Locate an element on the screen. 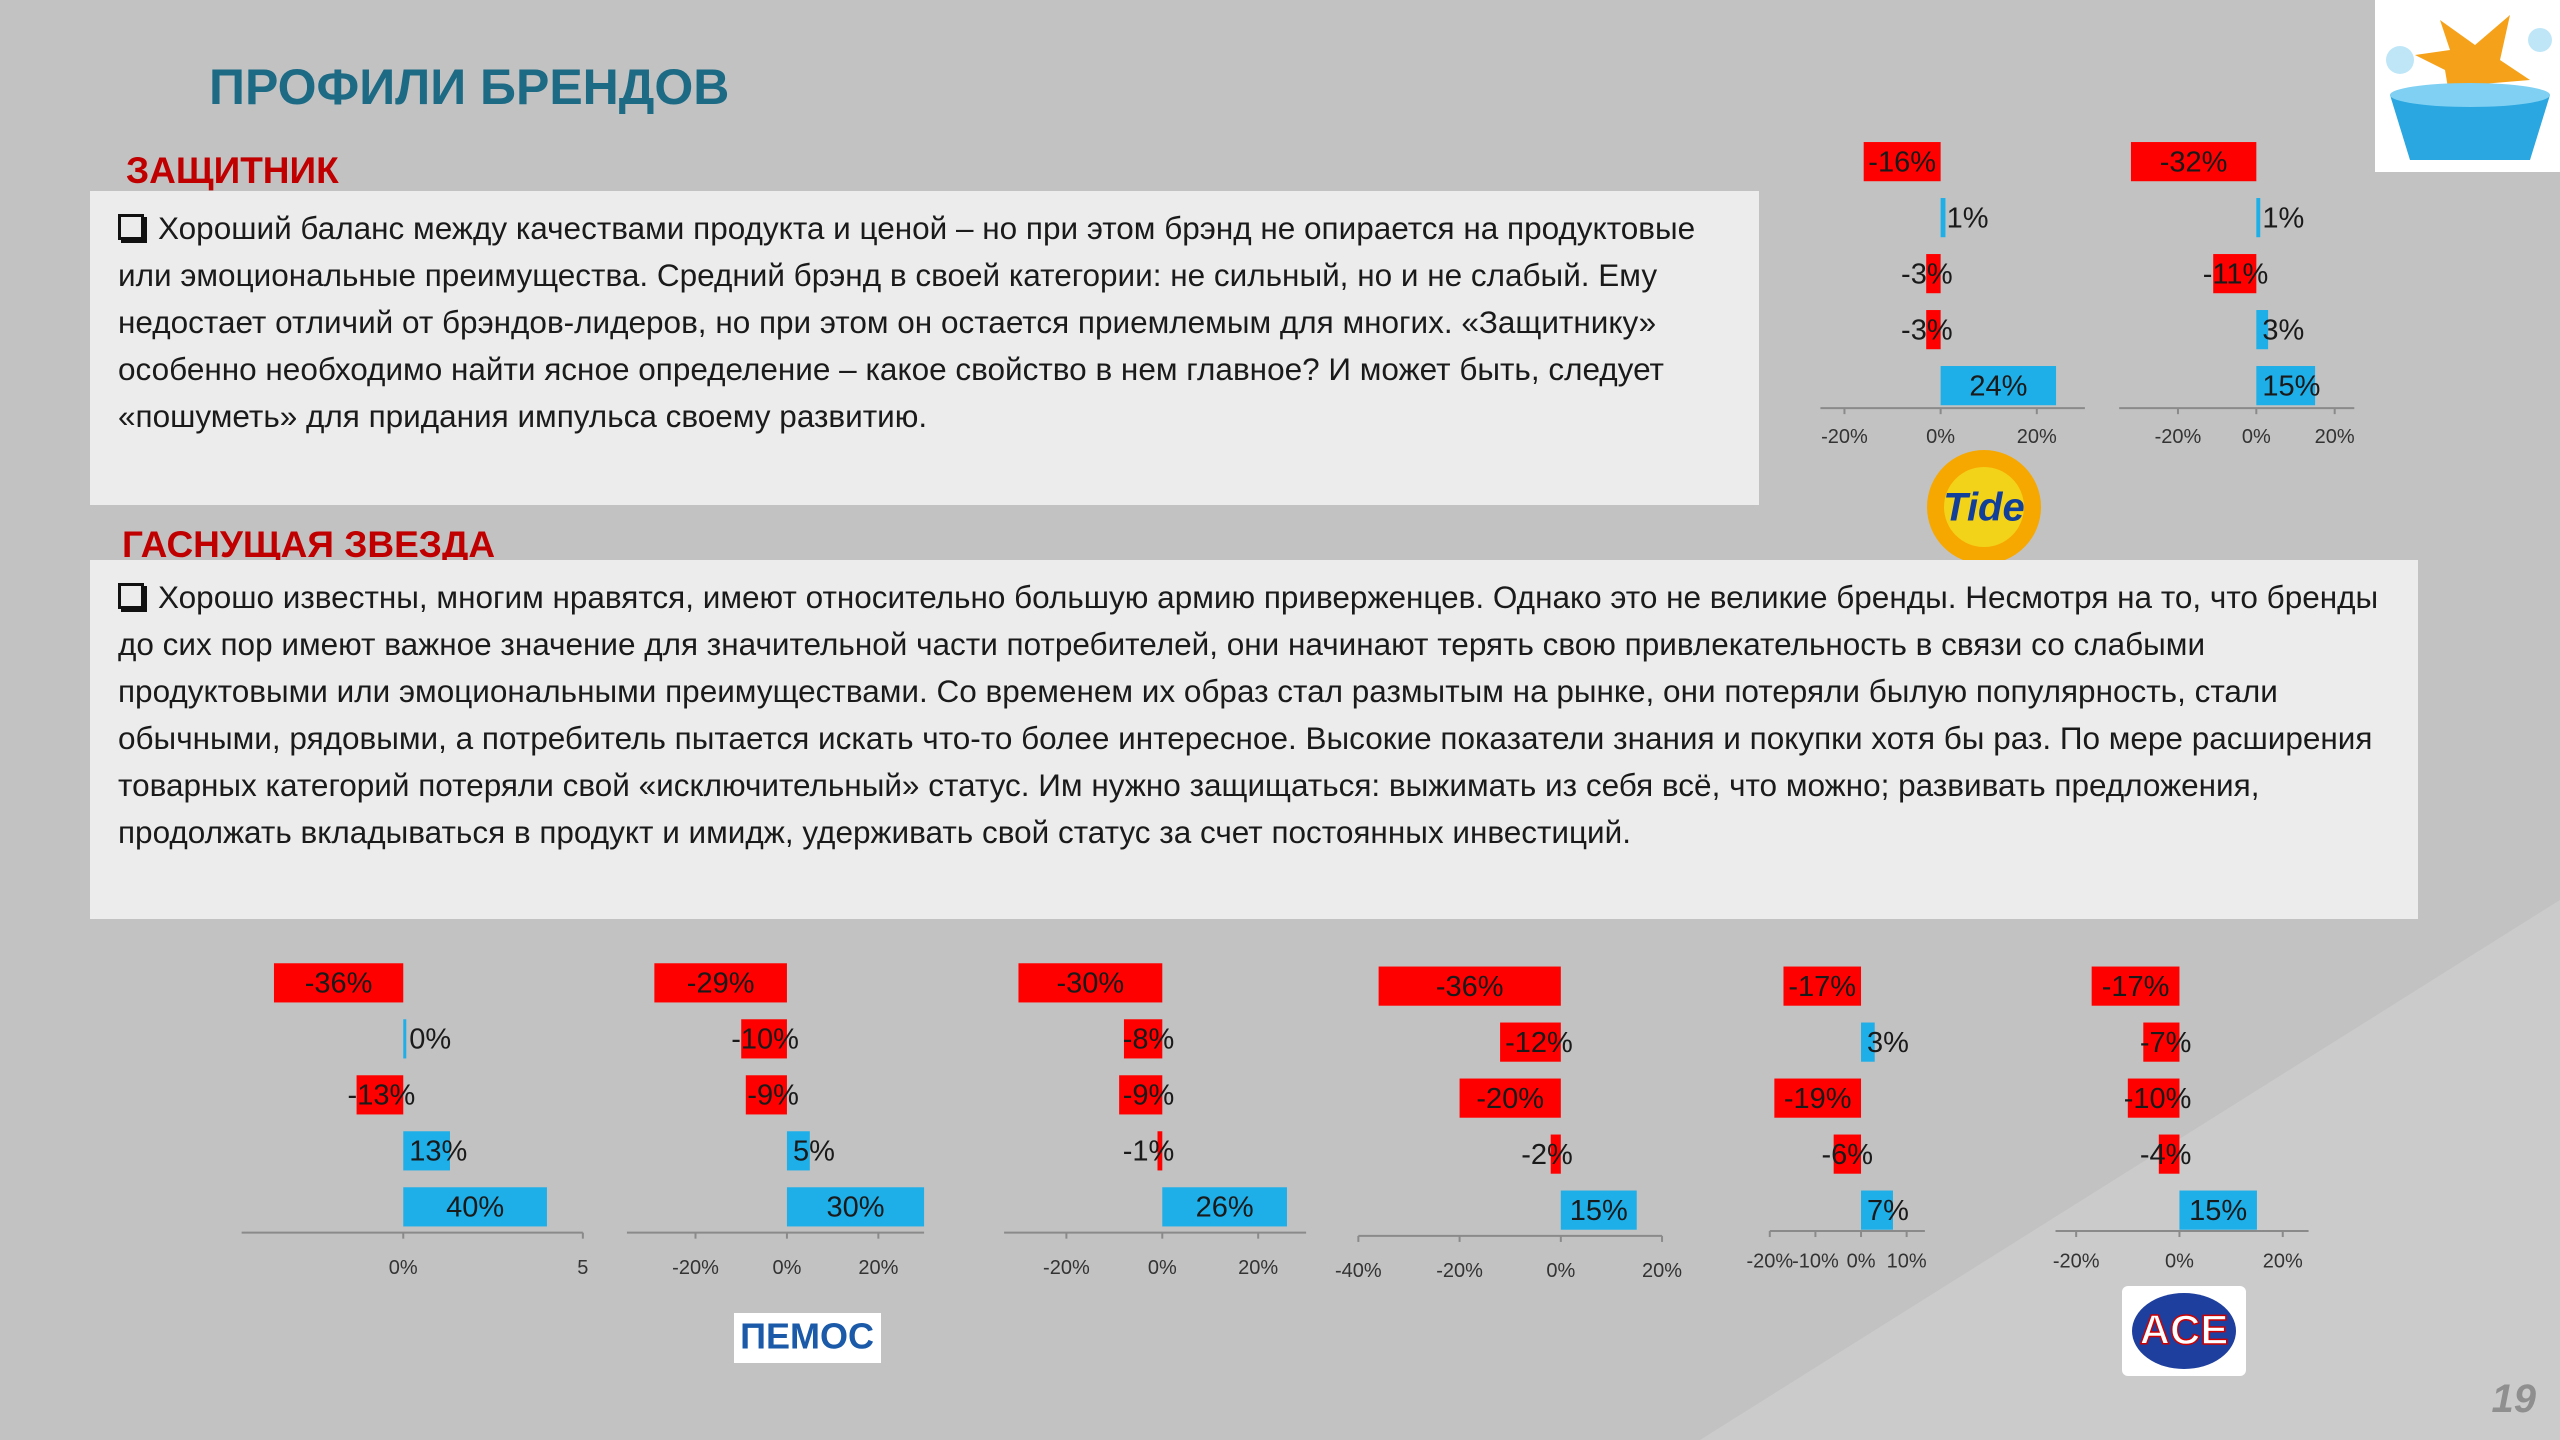 This screenshot has width=2560, height=1440. ace-logo-oval is located at coordinates (2184, 1331).